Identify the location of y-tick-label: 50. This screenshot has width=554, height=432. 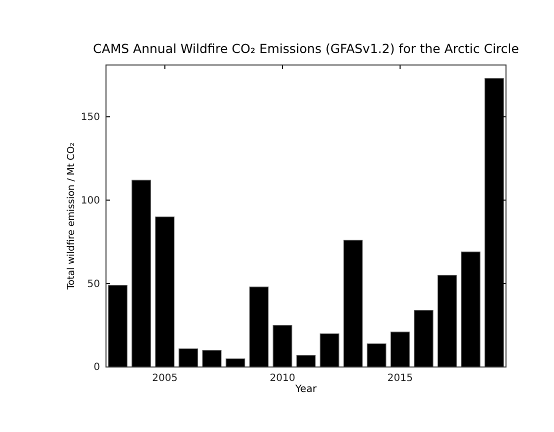
(93, 284).